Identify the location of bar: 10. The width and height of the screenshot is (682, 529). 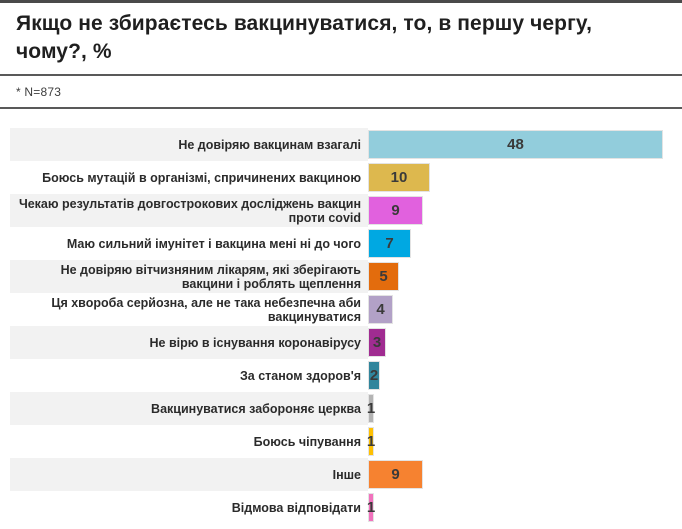
(399, 178).